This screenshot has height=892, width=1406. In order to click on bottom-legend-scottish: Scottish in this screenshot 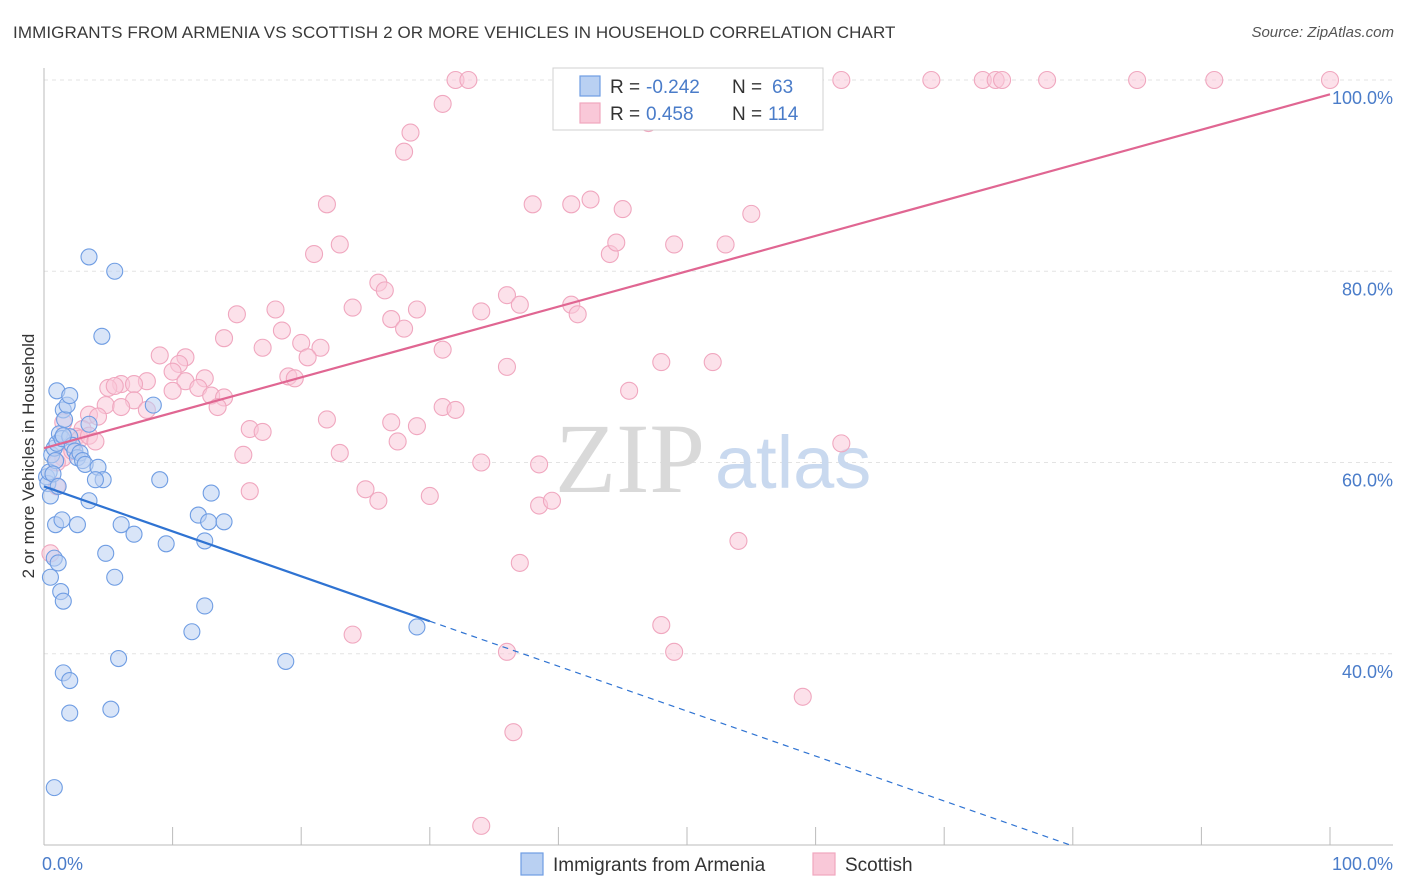, I will do `click(879, 865)`.